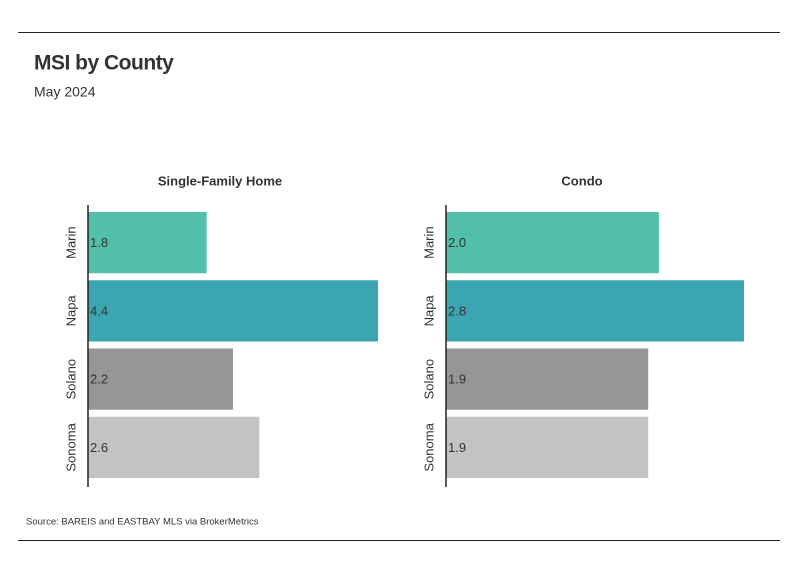 Image resolution: width=799 pixels, height=575 pixels. I want to click on value-label: 2.0, so click(457, 242).